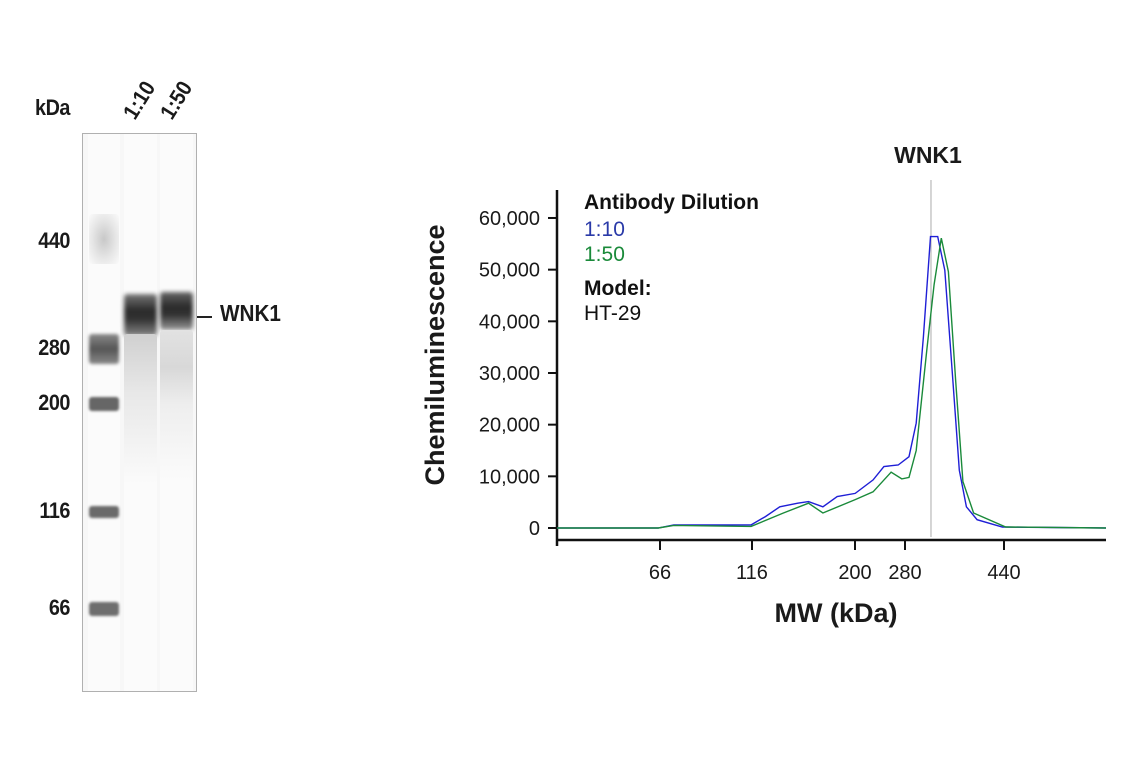 The width and height of the screenshot is (1141, 768). What do you see at coordinates (54, 510) in the screenshot?
I see `ladder-marker-116: 116` at bounding box center [54, 510].